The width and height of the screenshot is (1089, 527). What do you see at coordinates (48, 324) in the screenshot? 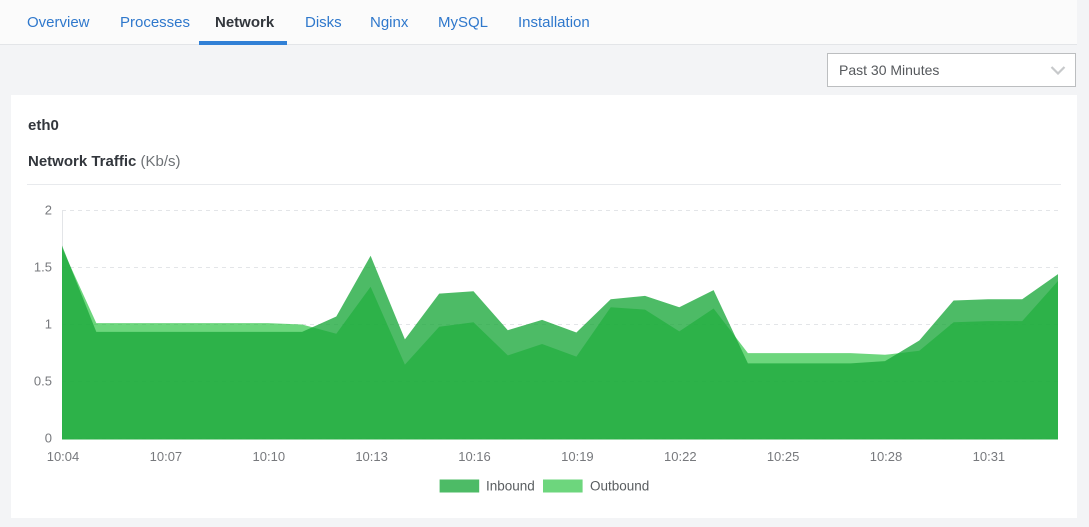
I see `svg-text: 1` at bounding box center [48, 324].